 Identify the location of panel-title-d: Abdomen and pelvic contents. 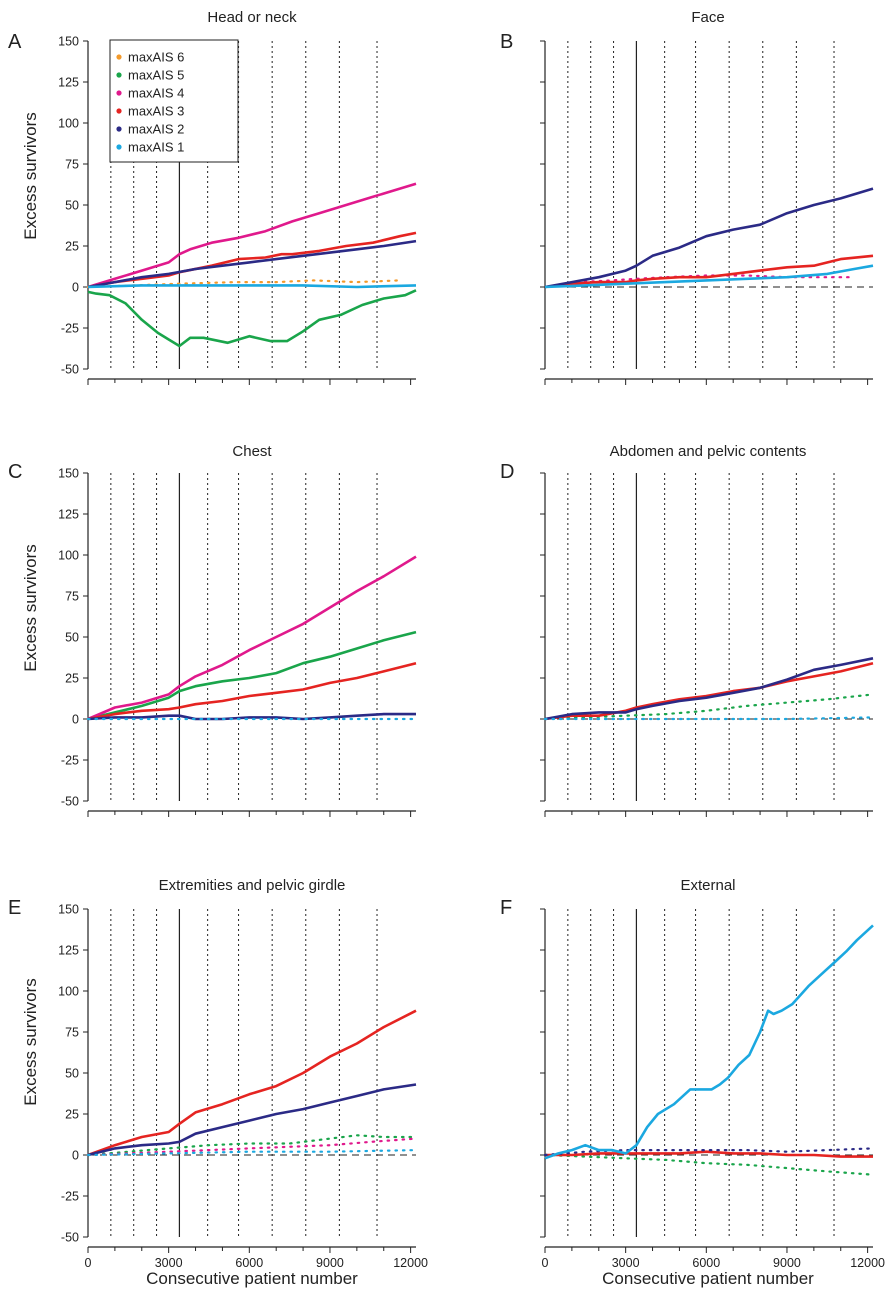
(708, 451).